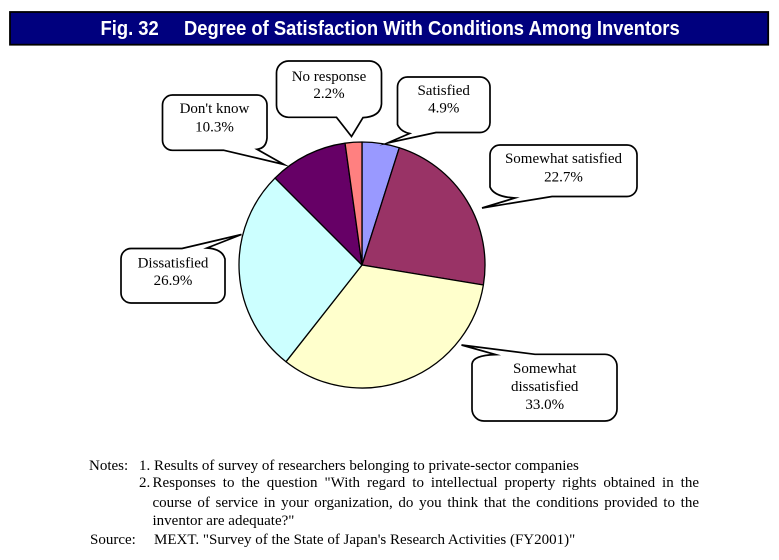  What do you see at coordinates (563, 178) in the screenshot?
I see `svg-text: 22.7%` at bounding box center [563, 178].